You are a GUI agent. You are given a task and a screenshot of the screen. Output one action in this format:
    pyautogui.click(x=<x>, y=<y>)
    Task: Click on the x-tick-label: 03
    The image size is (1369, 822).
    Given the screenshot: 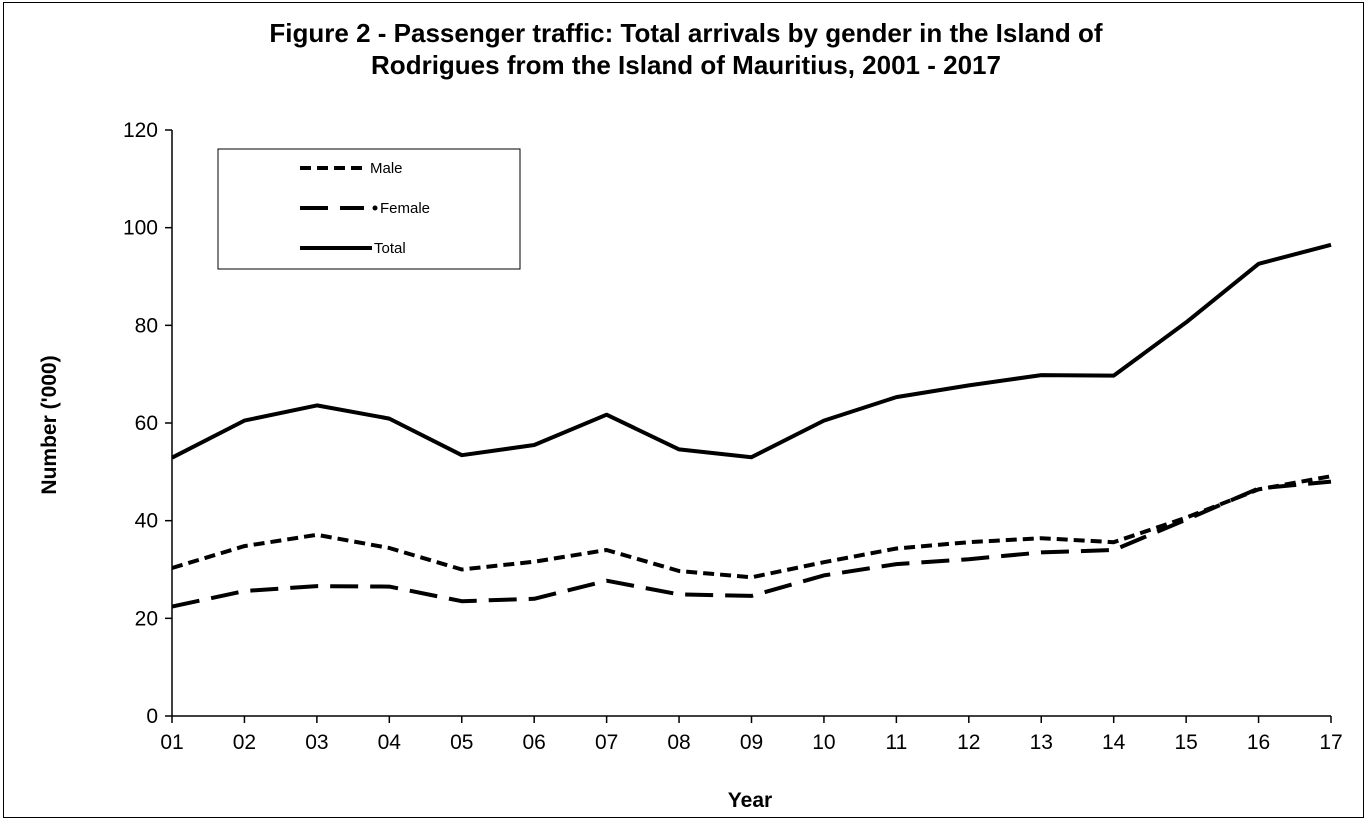 What is the action you would take?
    pyautogui.click(x=316, y=742)
    